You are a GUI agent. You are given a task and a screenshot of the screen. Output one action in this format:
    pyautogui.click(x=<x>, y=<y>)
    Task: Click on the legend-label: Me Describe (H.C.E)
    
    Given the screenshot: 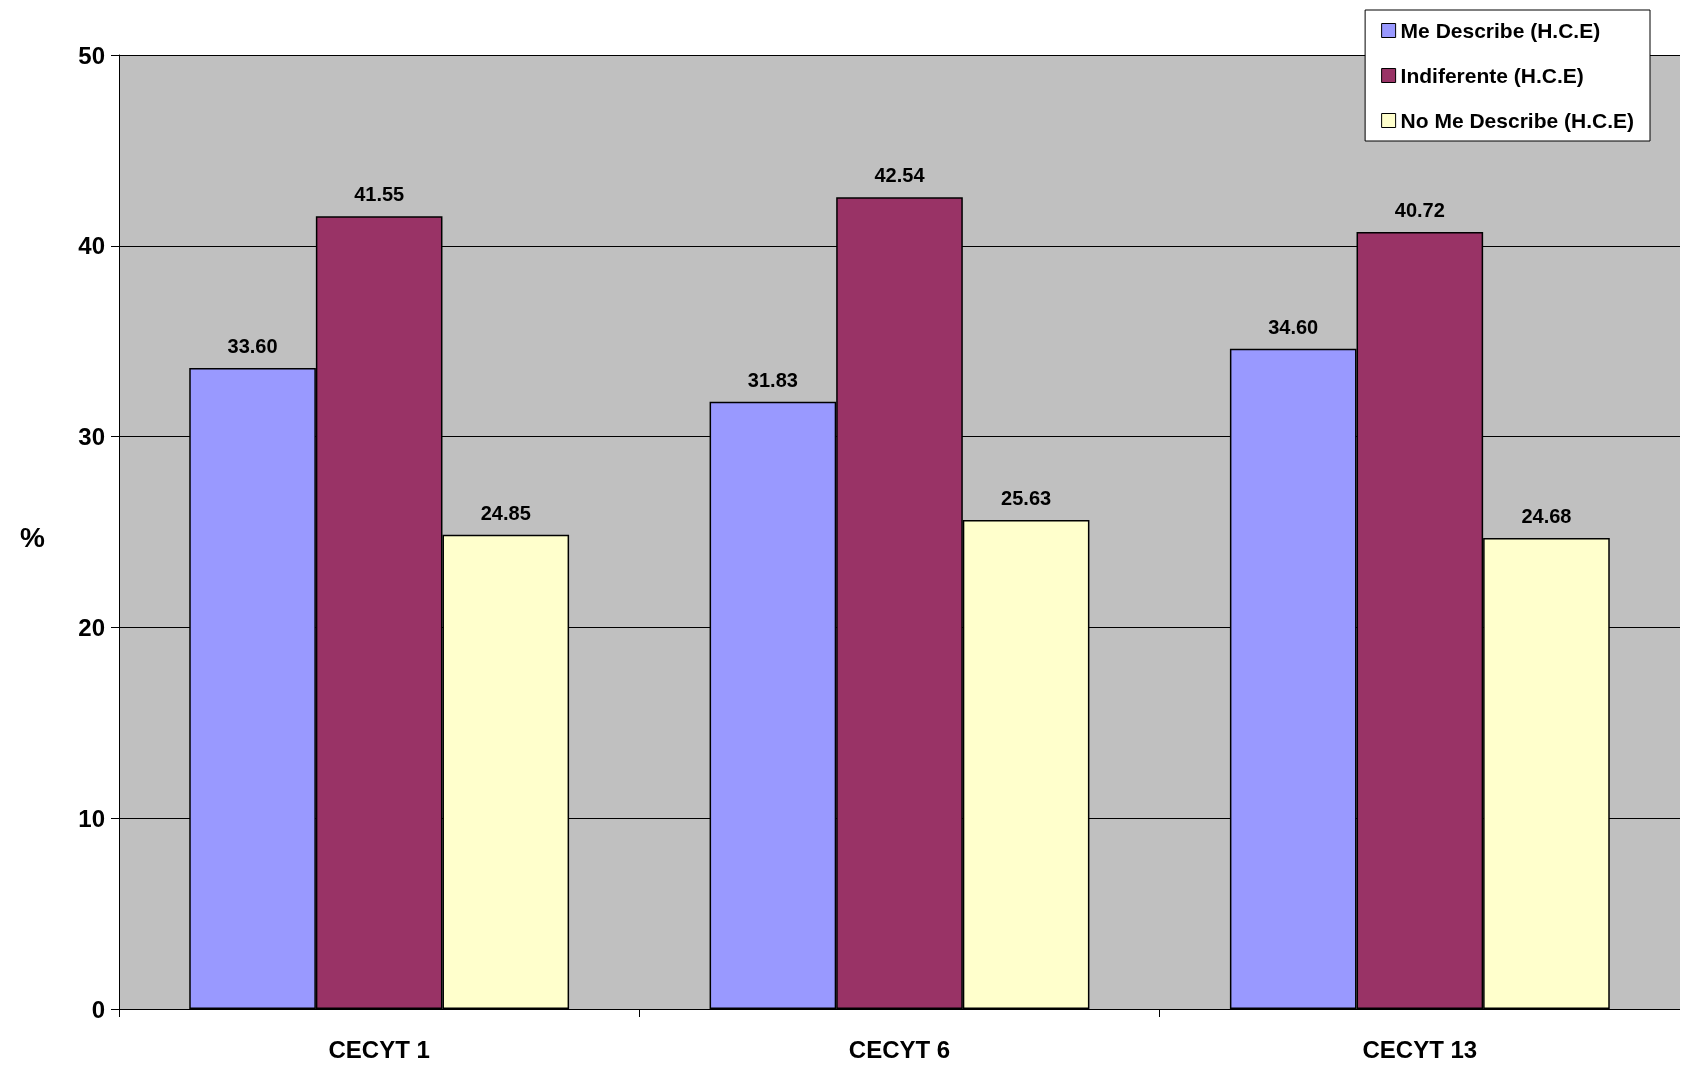 What is the action you would take?
    pyautogui.click(x=1500, y=30)
    